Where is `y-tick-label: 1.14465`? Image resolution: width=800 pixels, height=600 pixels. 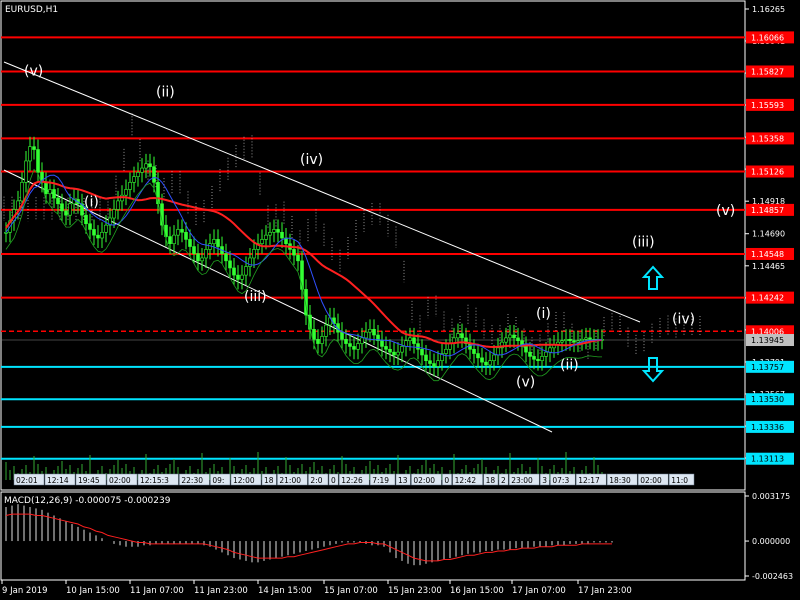
y-tick-label: 1.14465 is located at coordinates (768, 266).